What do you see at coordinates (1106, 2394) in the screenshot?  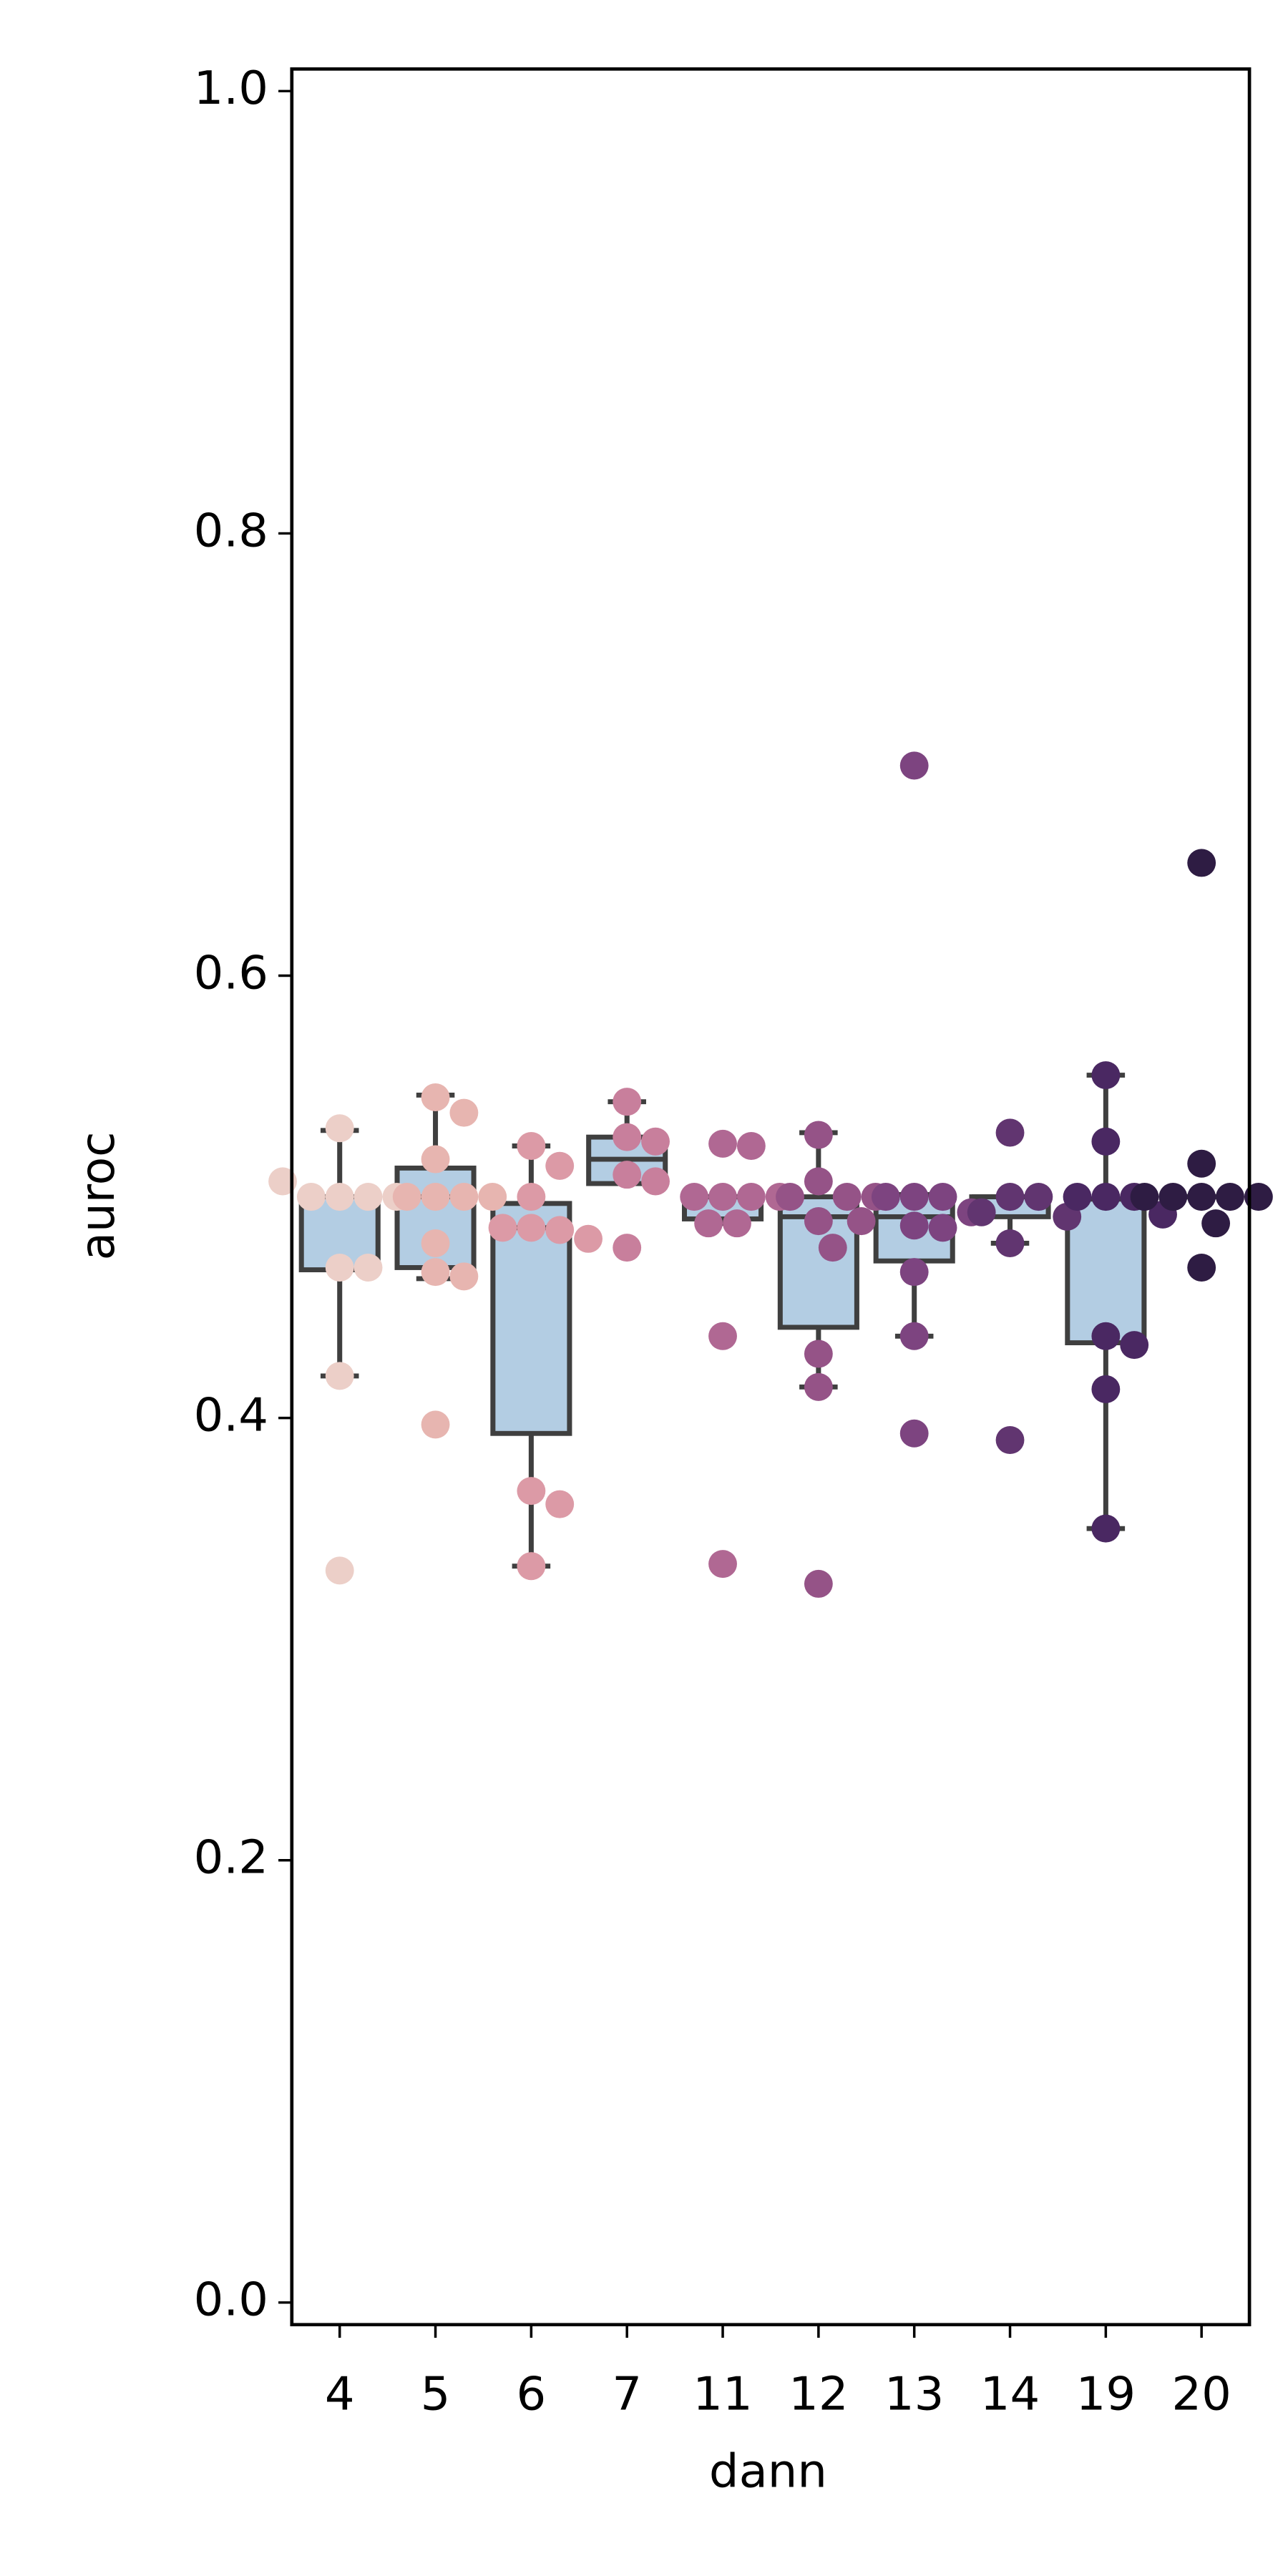 I see `x-tick-label: 19` at bounding box center [1106, 2394].